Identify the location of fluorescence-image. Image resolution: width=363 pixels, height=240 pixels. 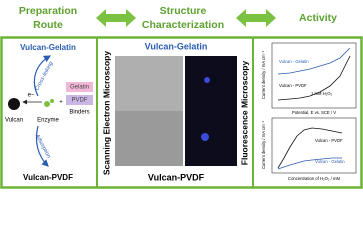
(211, 111).